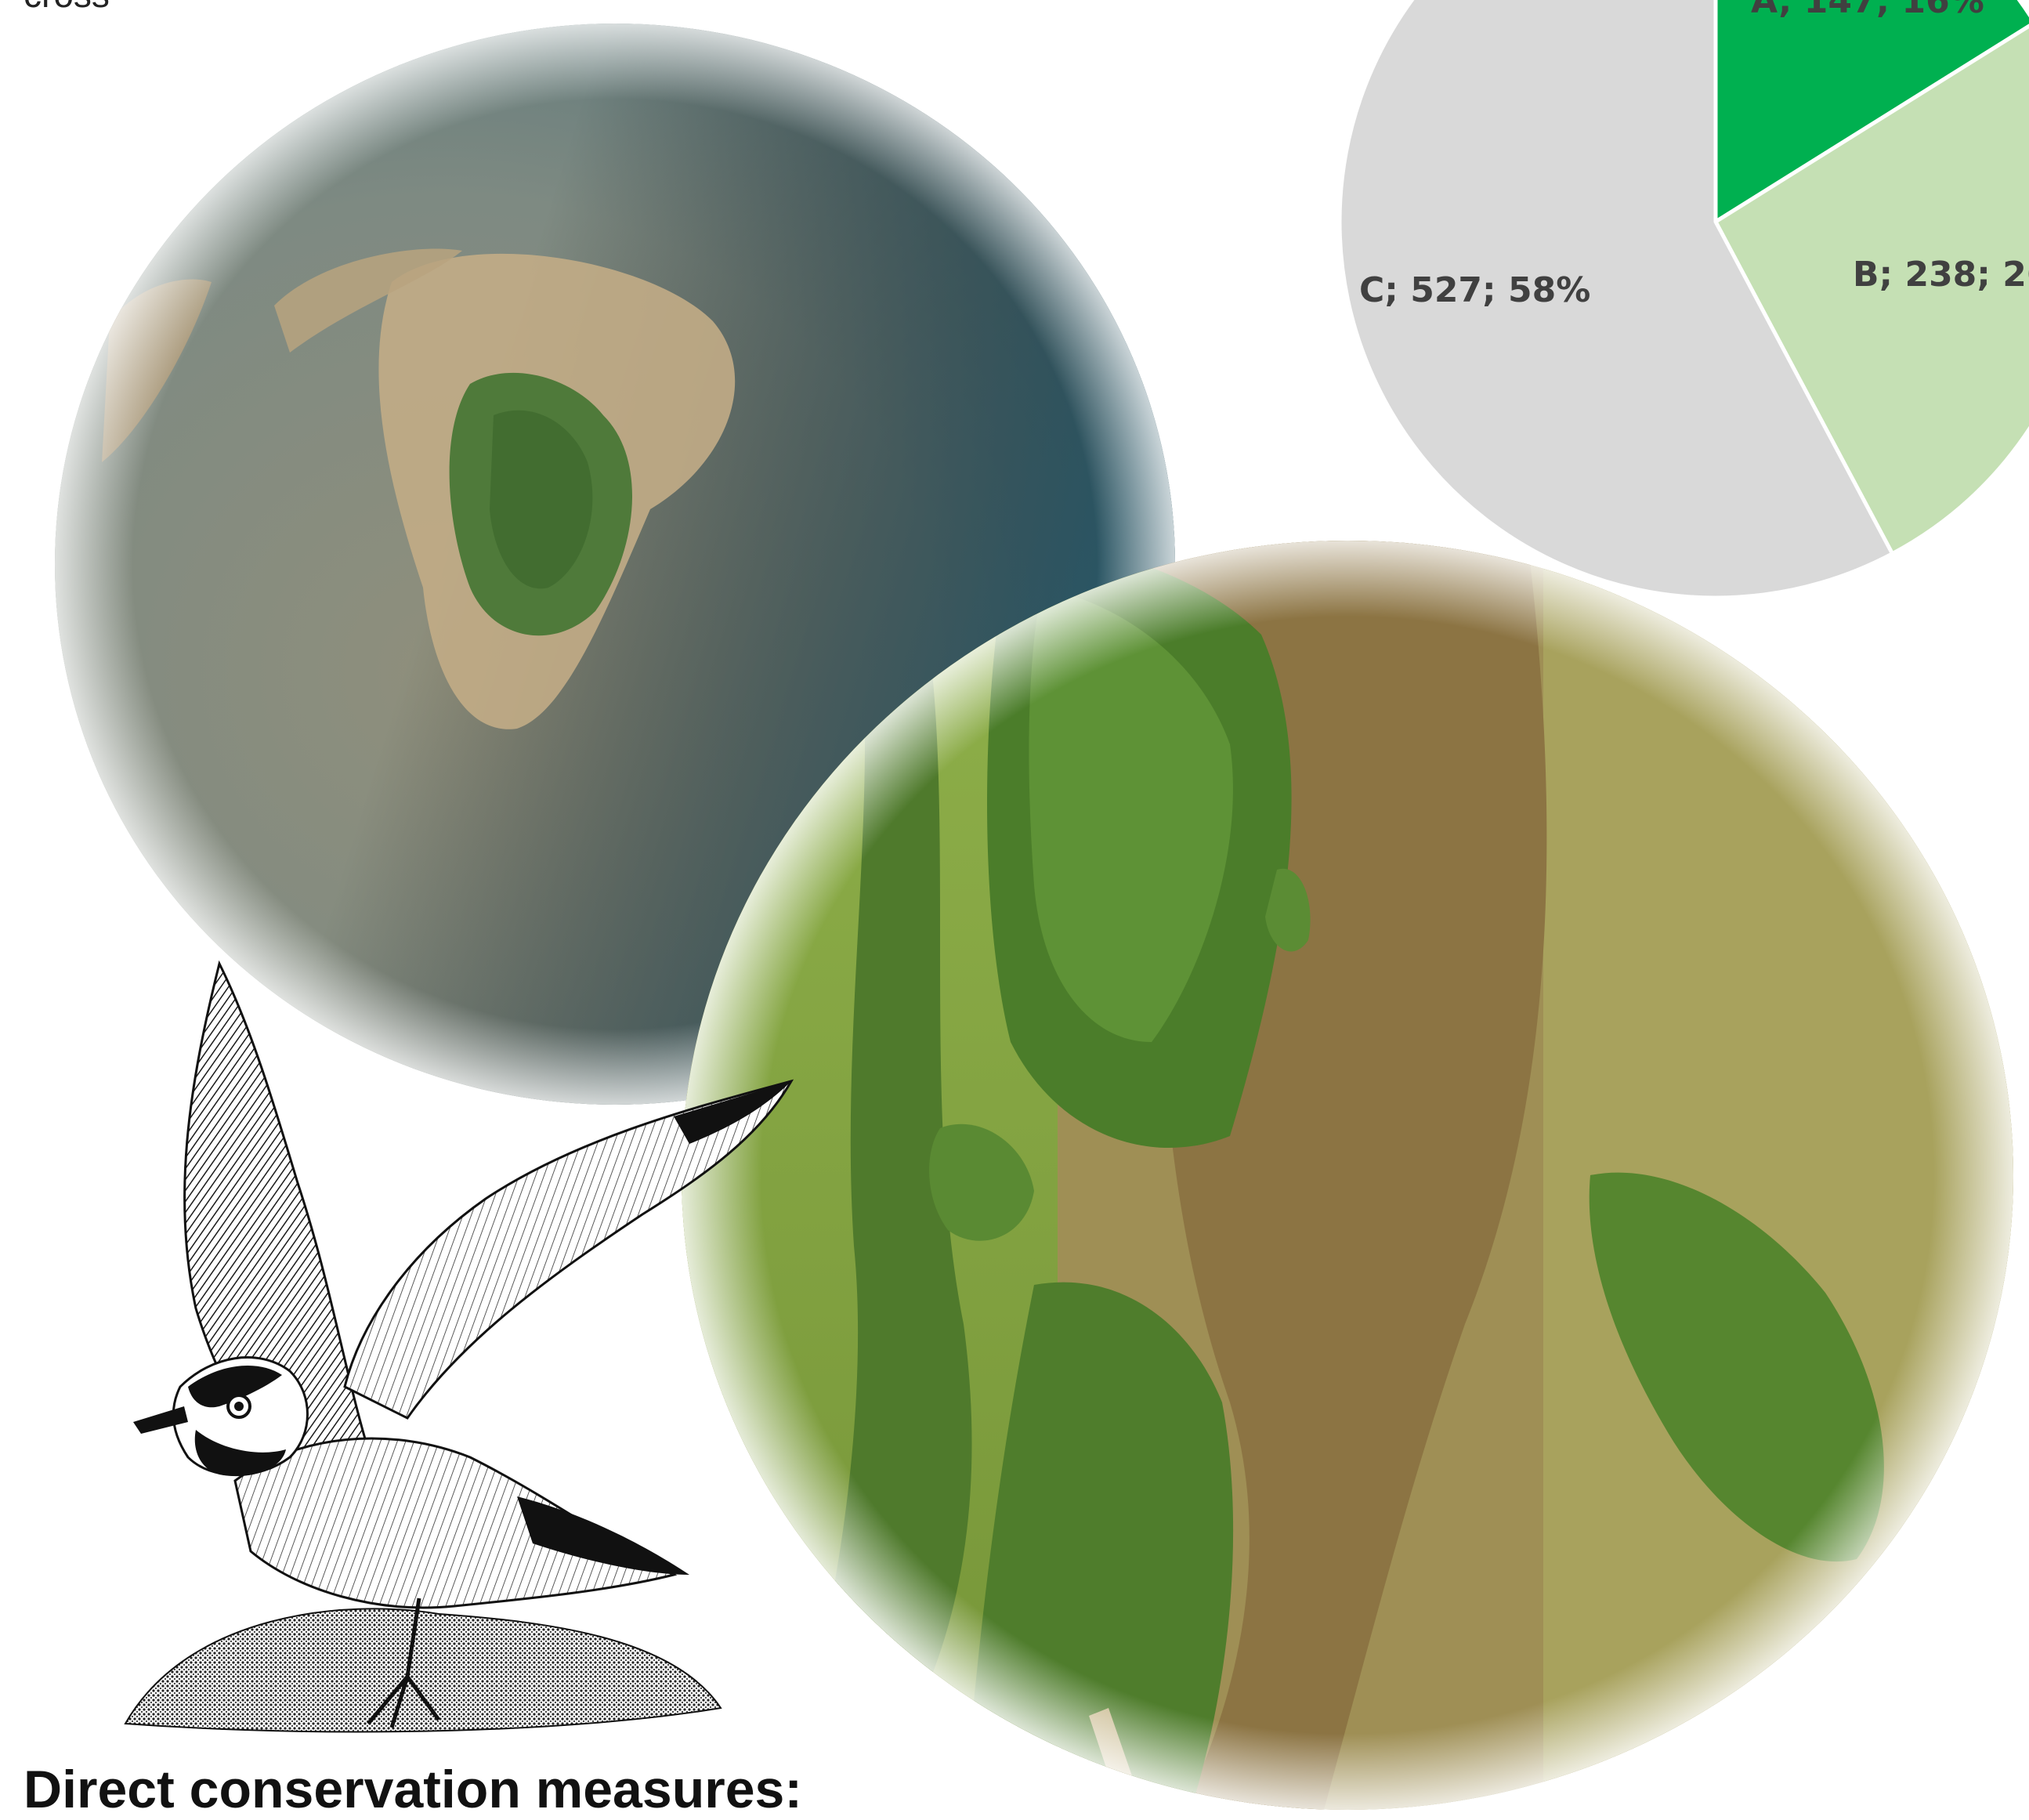  What do you see at coordinates (413, 1789) in the screenshot?
I see `section-heading: Direct conservation measures:` at bounding box center [413, 1789].